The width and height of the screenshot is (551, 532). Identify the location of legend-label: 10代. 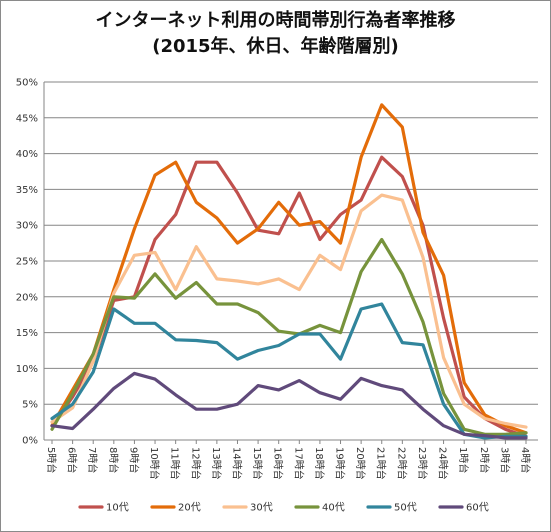
(117, 508).